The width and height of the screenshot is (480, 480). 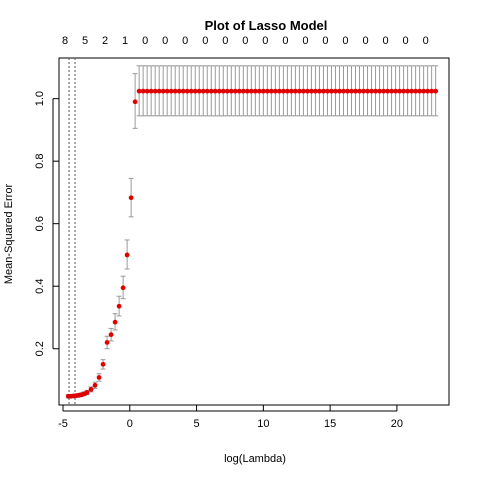 What do you see at coordinates (40, 286) in the screenshot?
I see `y-tick-label: 0.4` at bounding box center [40, 286].